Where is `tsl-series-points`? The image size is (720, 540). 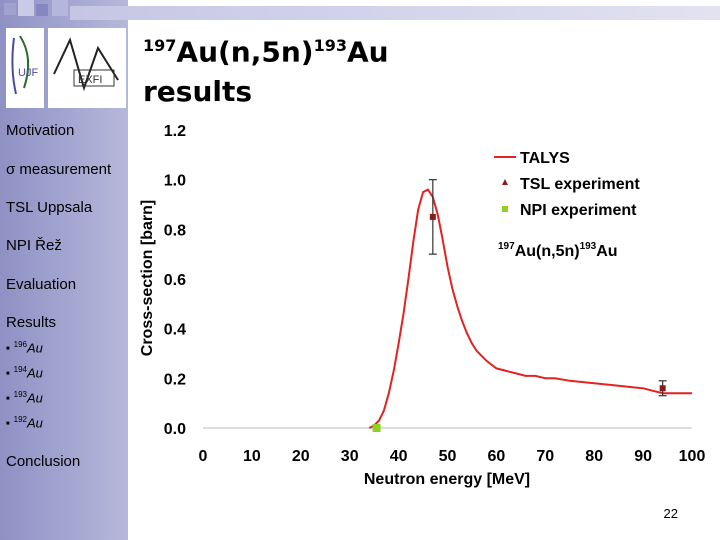 tsl-series-points is located at coordinates (547, 288).